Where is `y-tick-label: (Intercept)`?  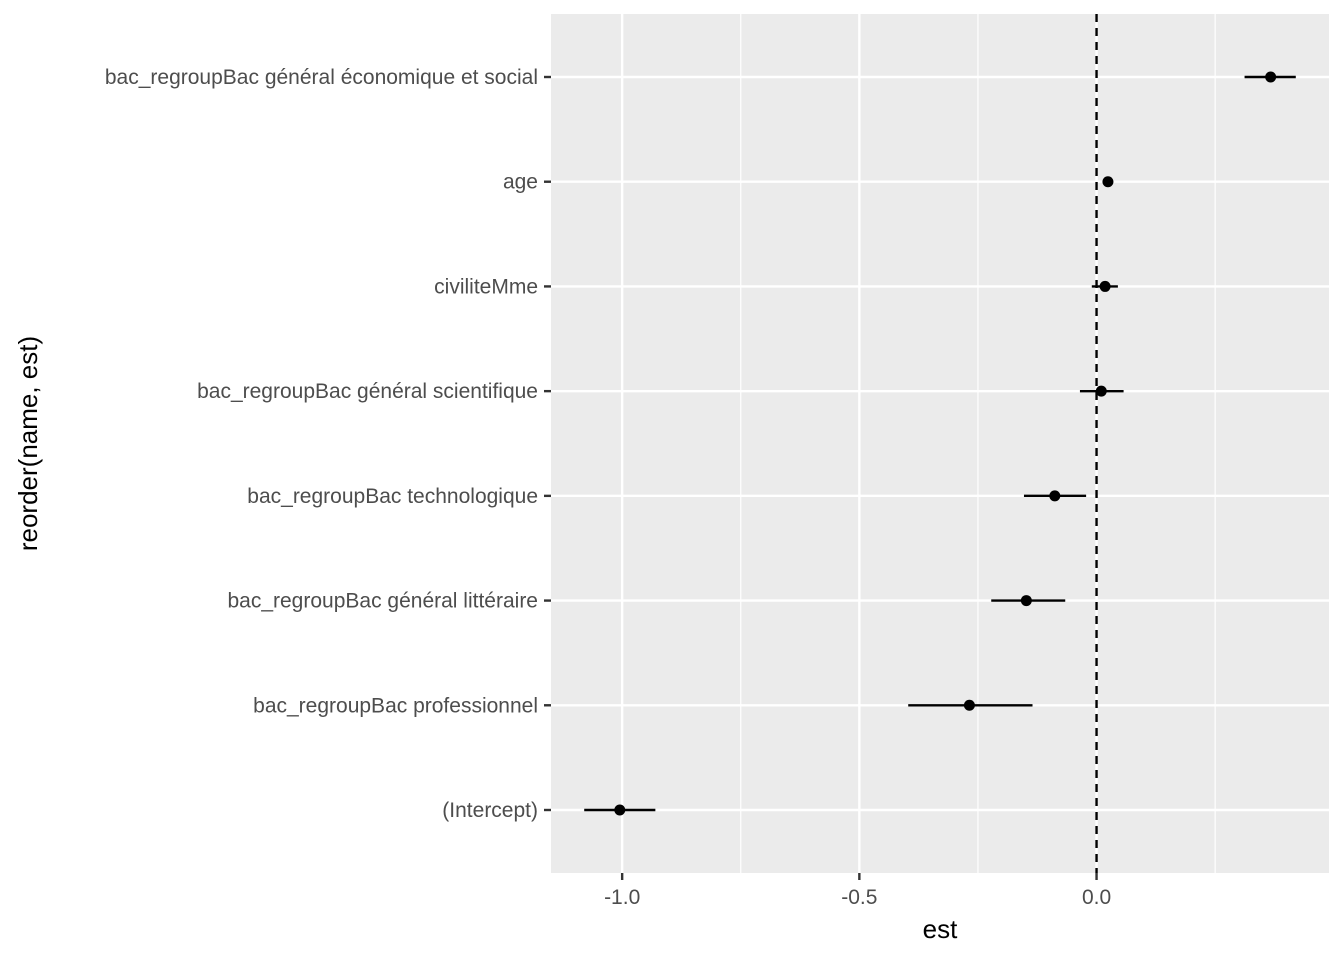 y-tick-label: (Intercept) is located at coordinates (490, 810).